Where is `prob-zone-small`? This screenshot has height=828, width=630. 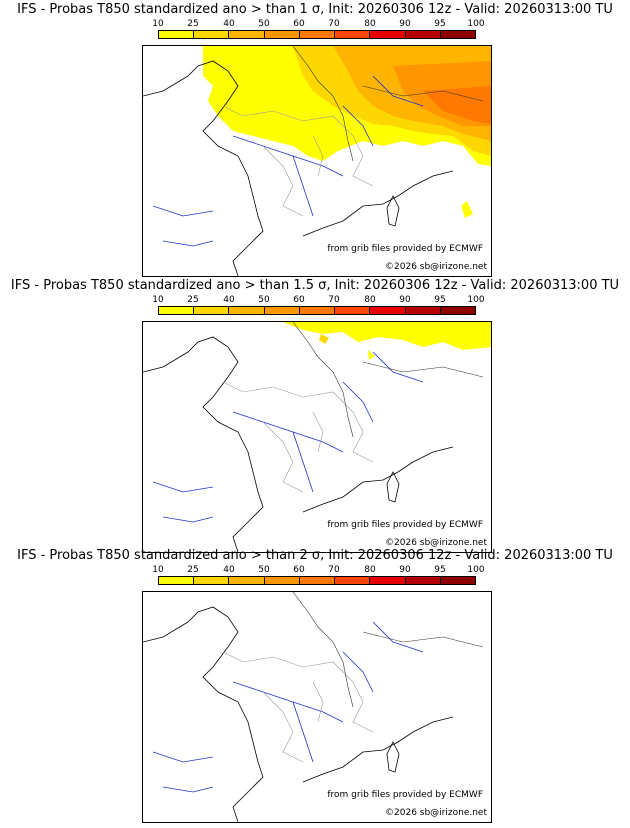
prob-zone-small is located at coordinates (371, 355).